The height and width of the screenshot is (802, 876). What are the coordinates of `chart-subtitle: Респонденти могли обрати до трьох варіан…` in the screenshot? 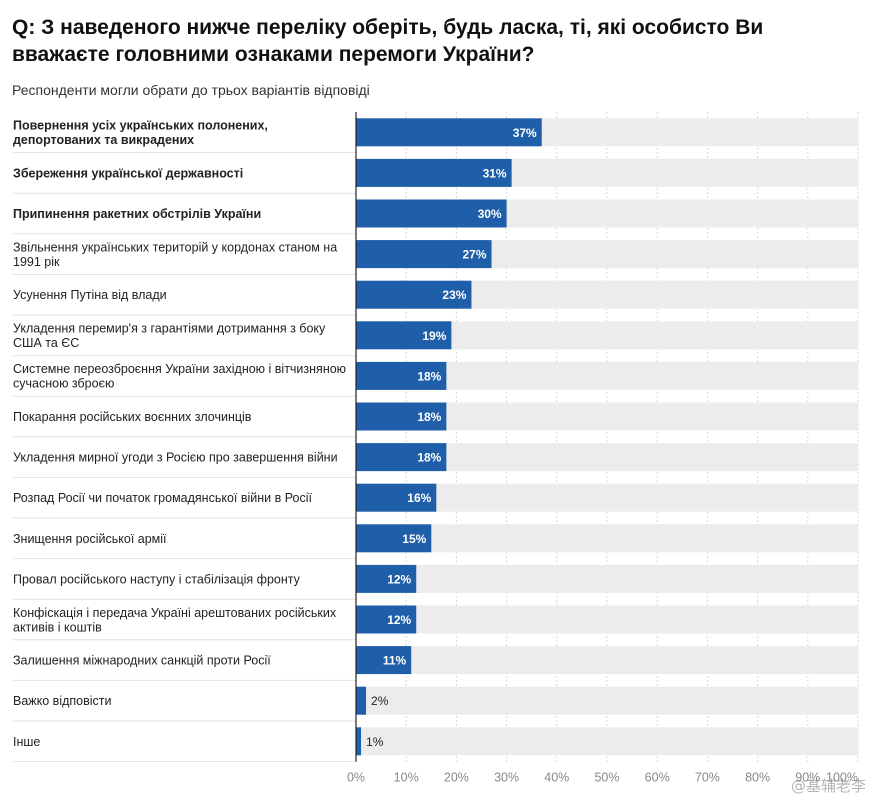 It's located at (191, 90).